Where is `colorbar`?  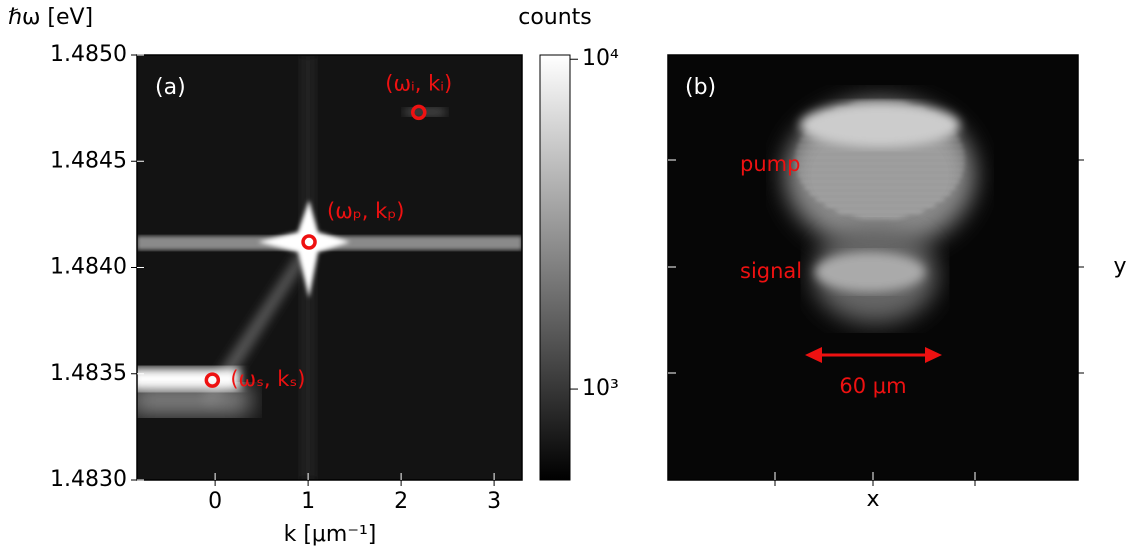
colorbar is located at coordinates (555, 267).